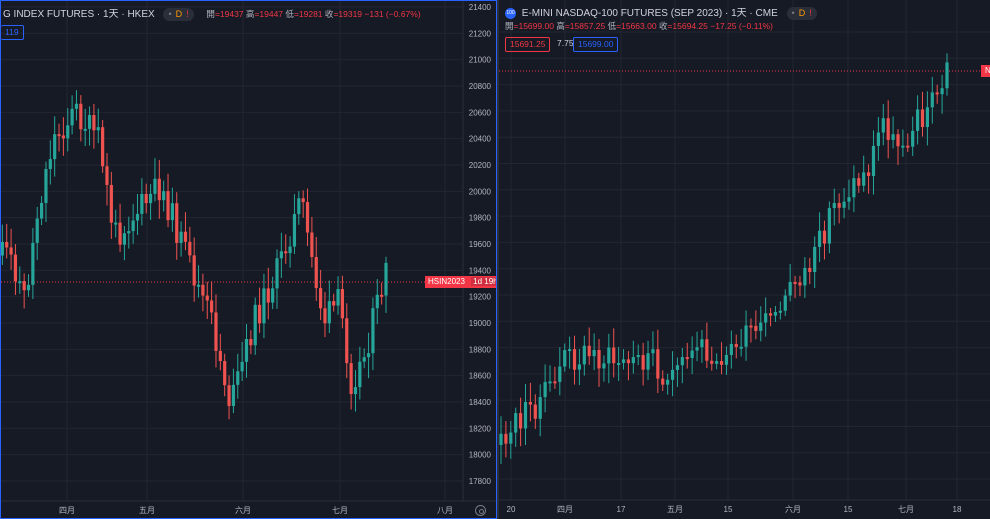 Image resolution: width=990 pixels, height=519 pixels. What do you see at coordinates (957, 509) in the screenshot?
I see `x-axis-tick-label: 18` at bounding box center [957, 509].